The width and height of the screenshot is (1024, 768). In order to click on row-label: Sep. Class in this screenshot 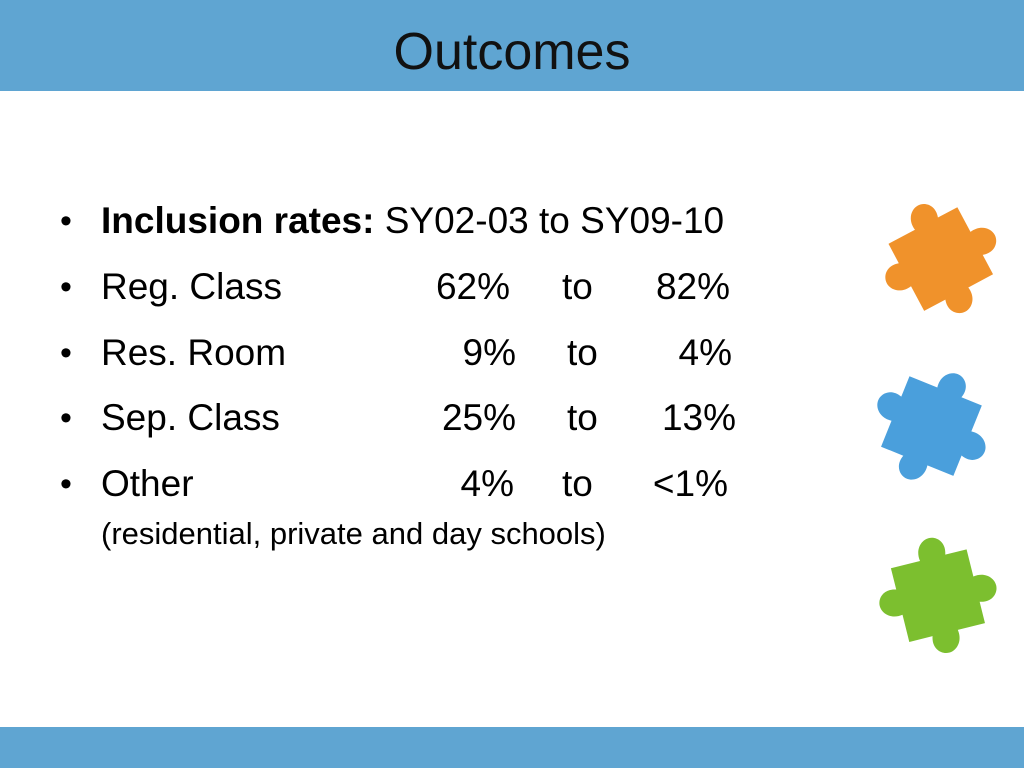, I will do `click(190, 417)`.